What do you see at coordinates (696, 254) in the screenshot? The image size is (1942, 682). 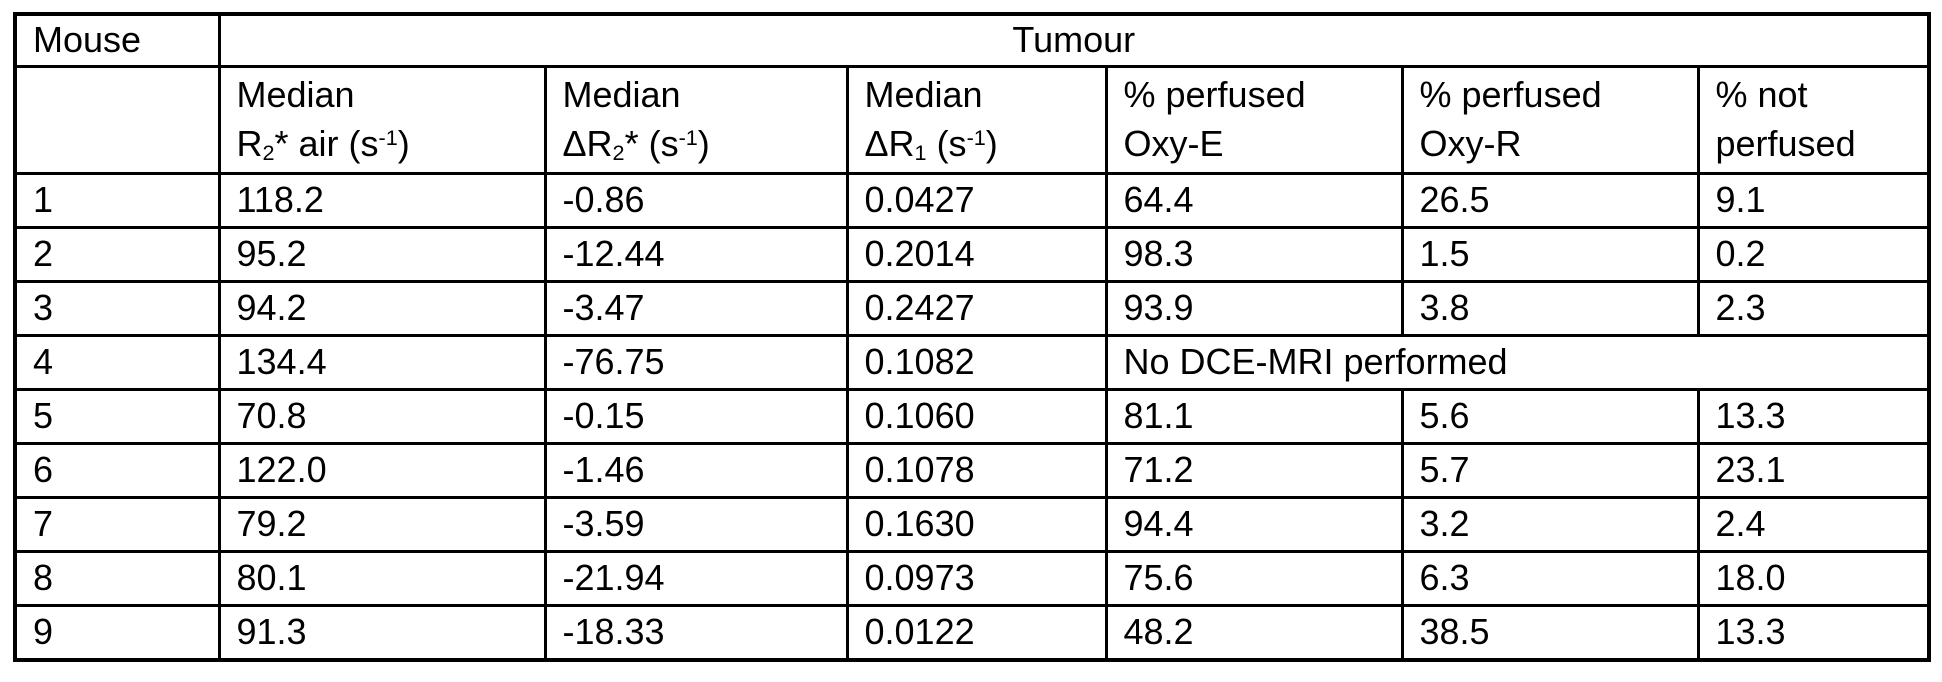 I see `data-cell-median-delta-r2star: -12.44` at bounding box center [696, 254].